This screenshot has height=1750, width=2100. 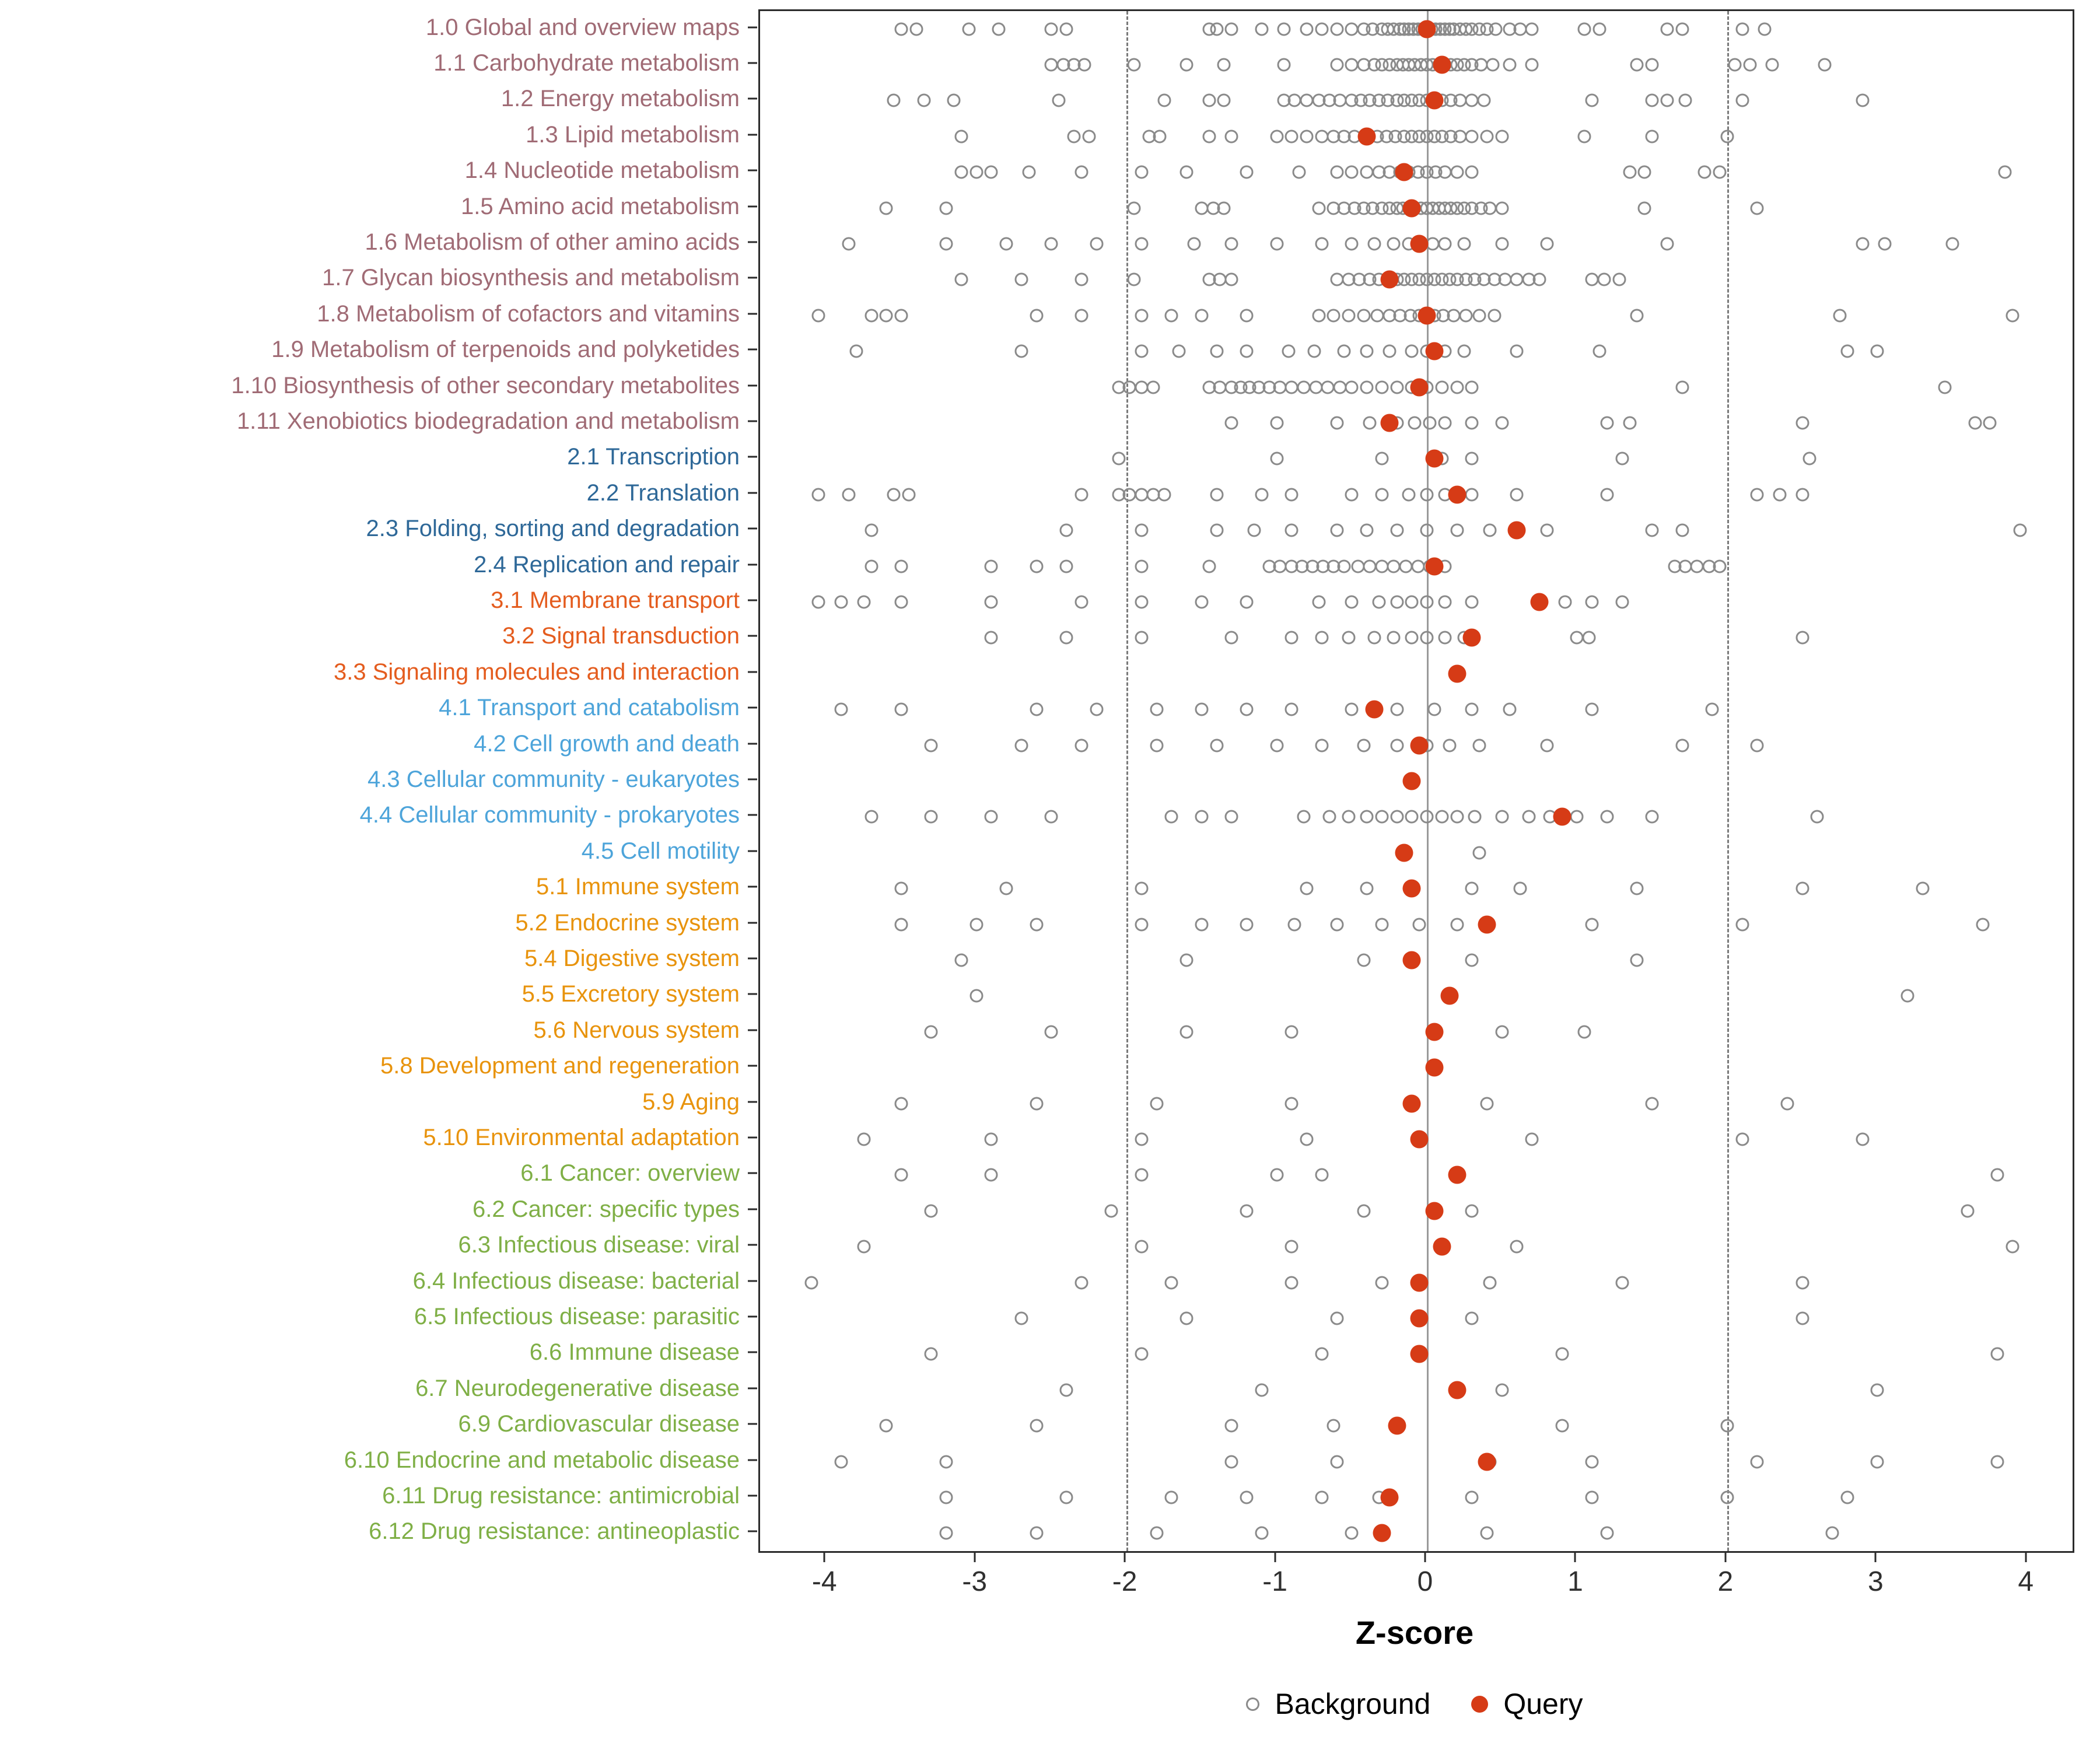 What do you see at coordinates (620, 99) in the screenshot?
I see `y-axis-label: 1.2 Energy metabolism` at bounding box center [620, 99].